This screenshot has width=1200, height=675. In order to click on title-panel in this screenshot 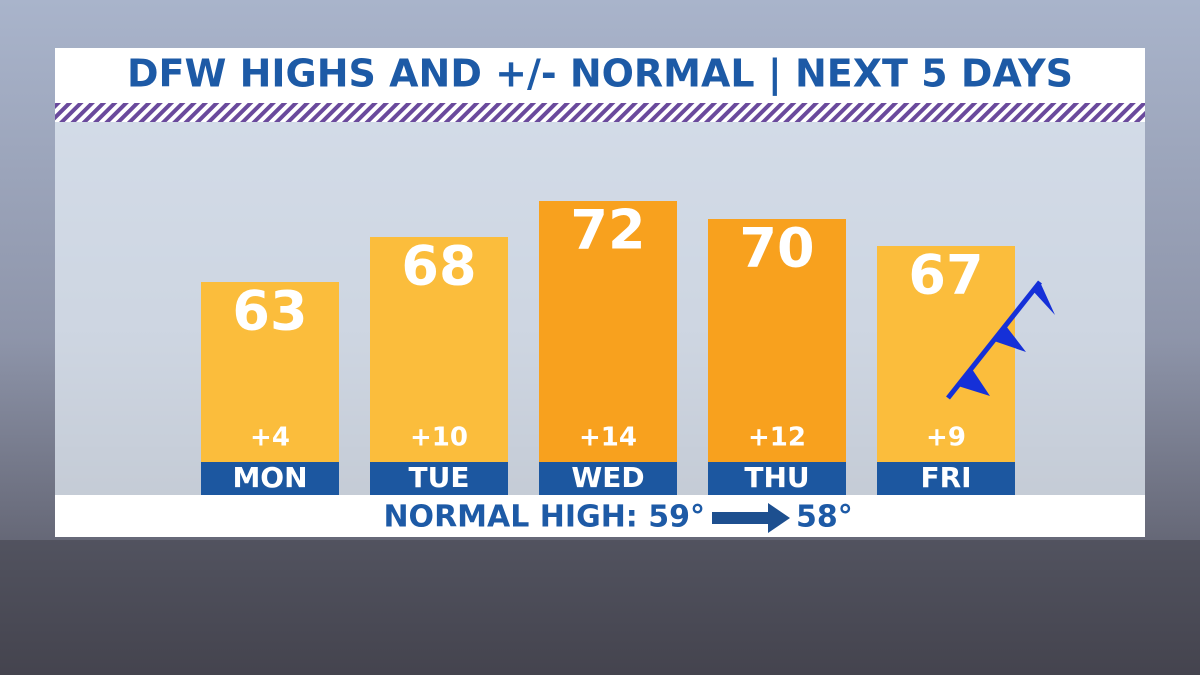, I will do `click(600, 75)`.